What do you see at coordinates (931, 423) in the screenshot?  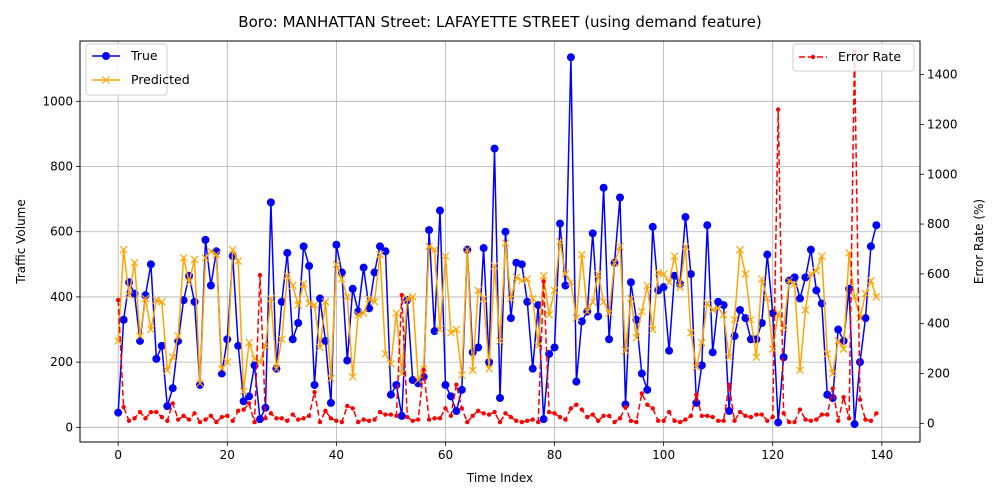 I see `y2-tick-label: 0` at bounding box center [931, 423].